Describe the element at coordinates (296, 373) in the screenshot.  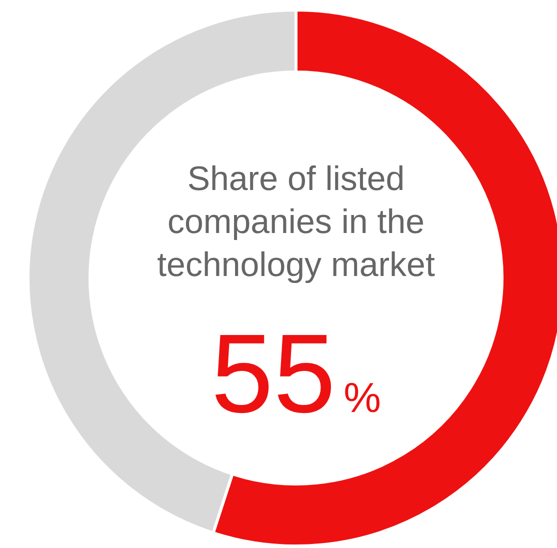
I see `data-label: 55%` at that location.